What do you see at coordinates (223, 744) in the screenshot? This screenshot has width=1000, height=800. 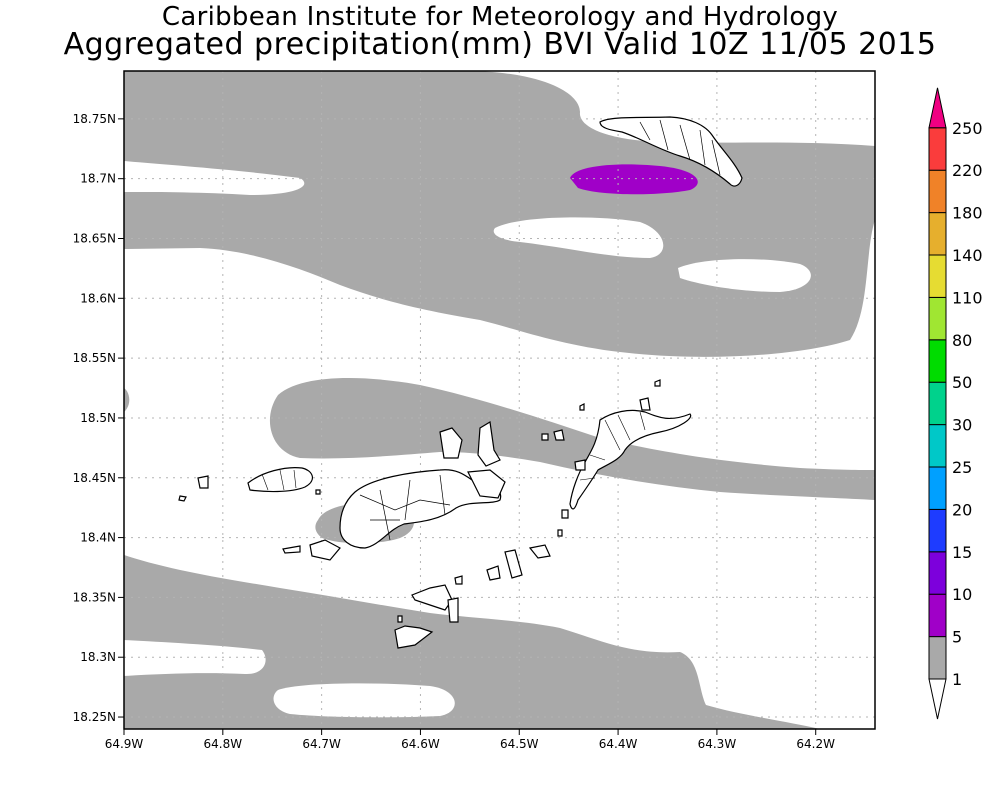 I see `x-tick-label: 64.8W` at bounding box center [223, 744].